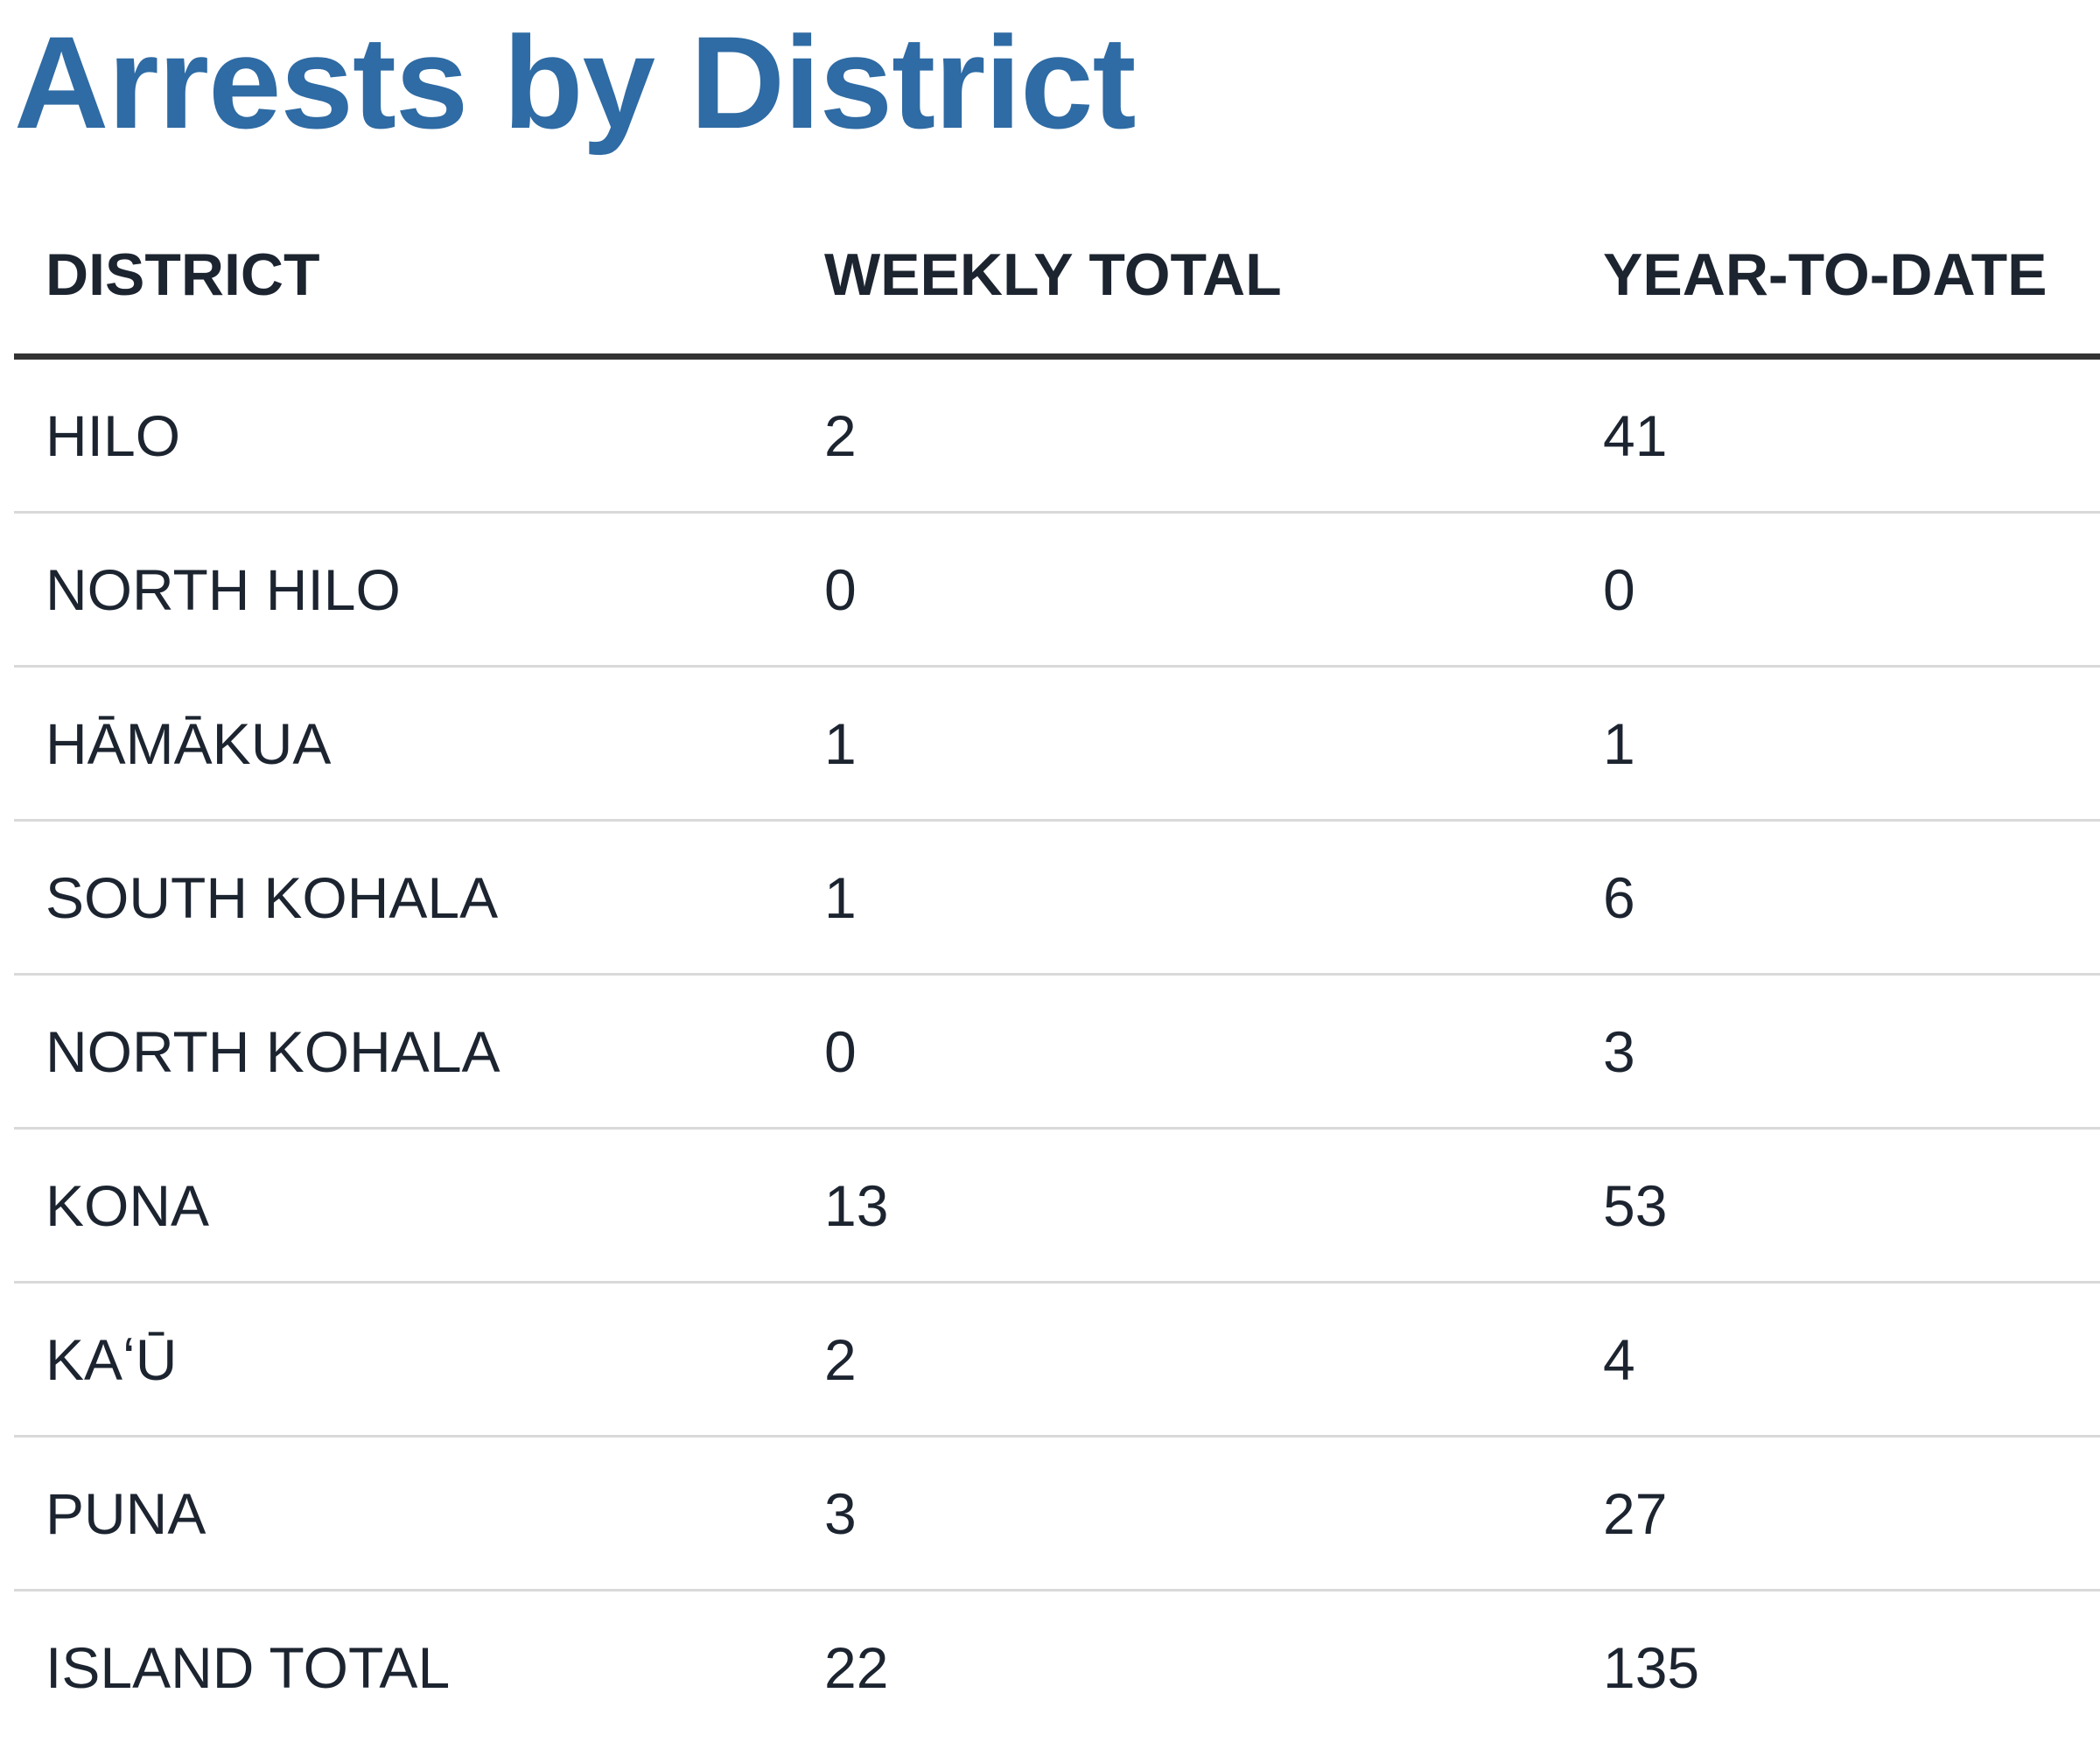  I want to click on weekly-total-cell: 3, so click(1182, 1514).